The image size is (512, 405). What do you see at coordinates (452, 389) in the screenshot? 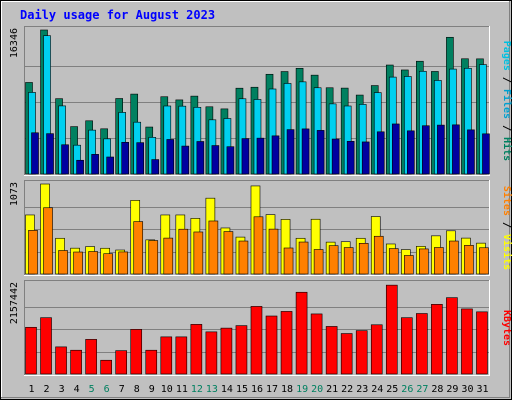
I see `x-tick-label: 29` at bounding box center [452, 389].